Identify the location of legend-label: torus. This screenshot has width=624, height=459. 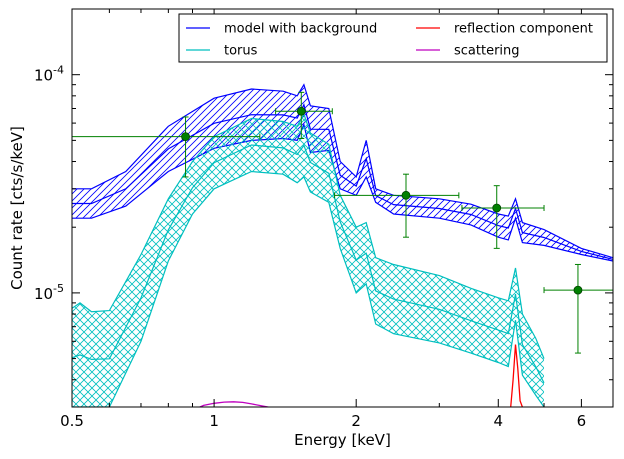
(241, 51).